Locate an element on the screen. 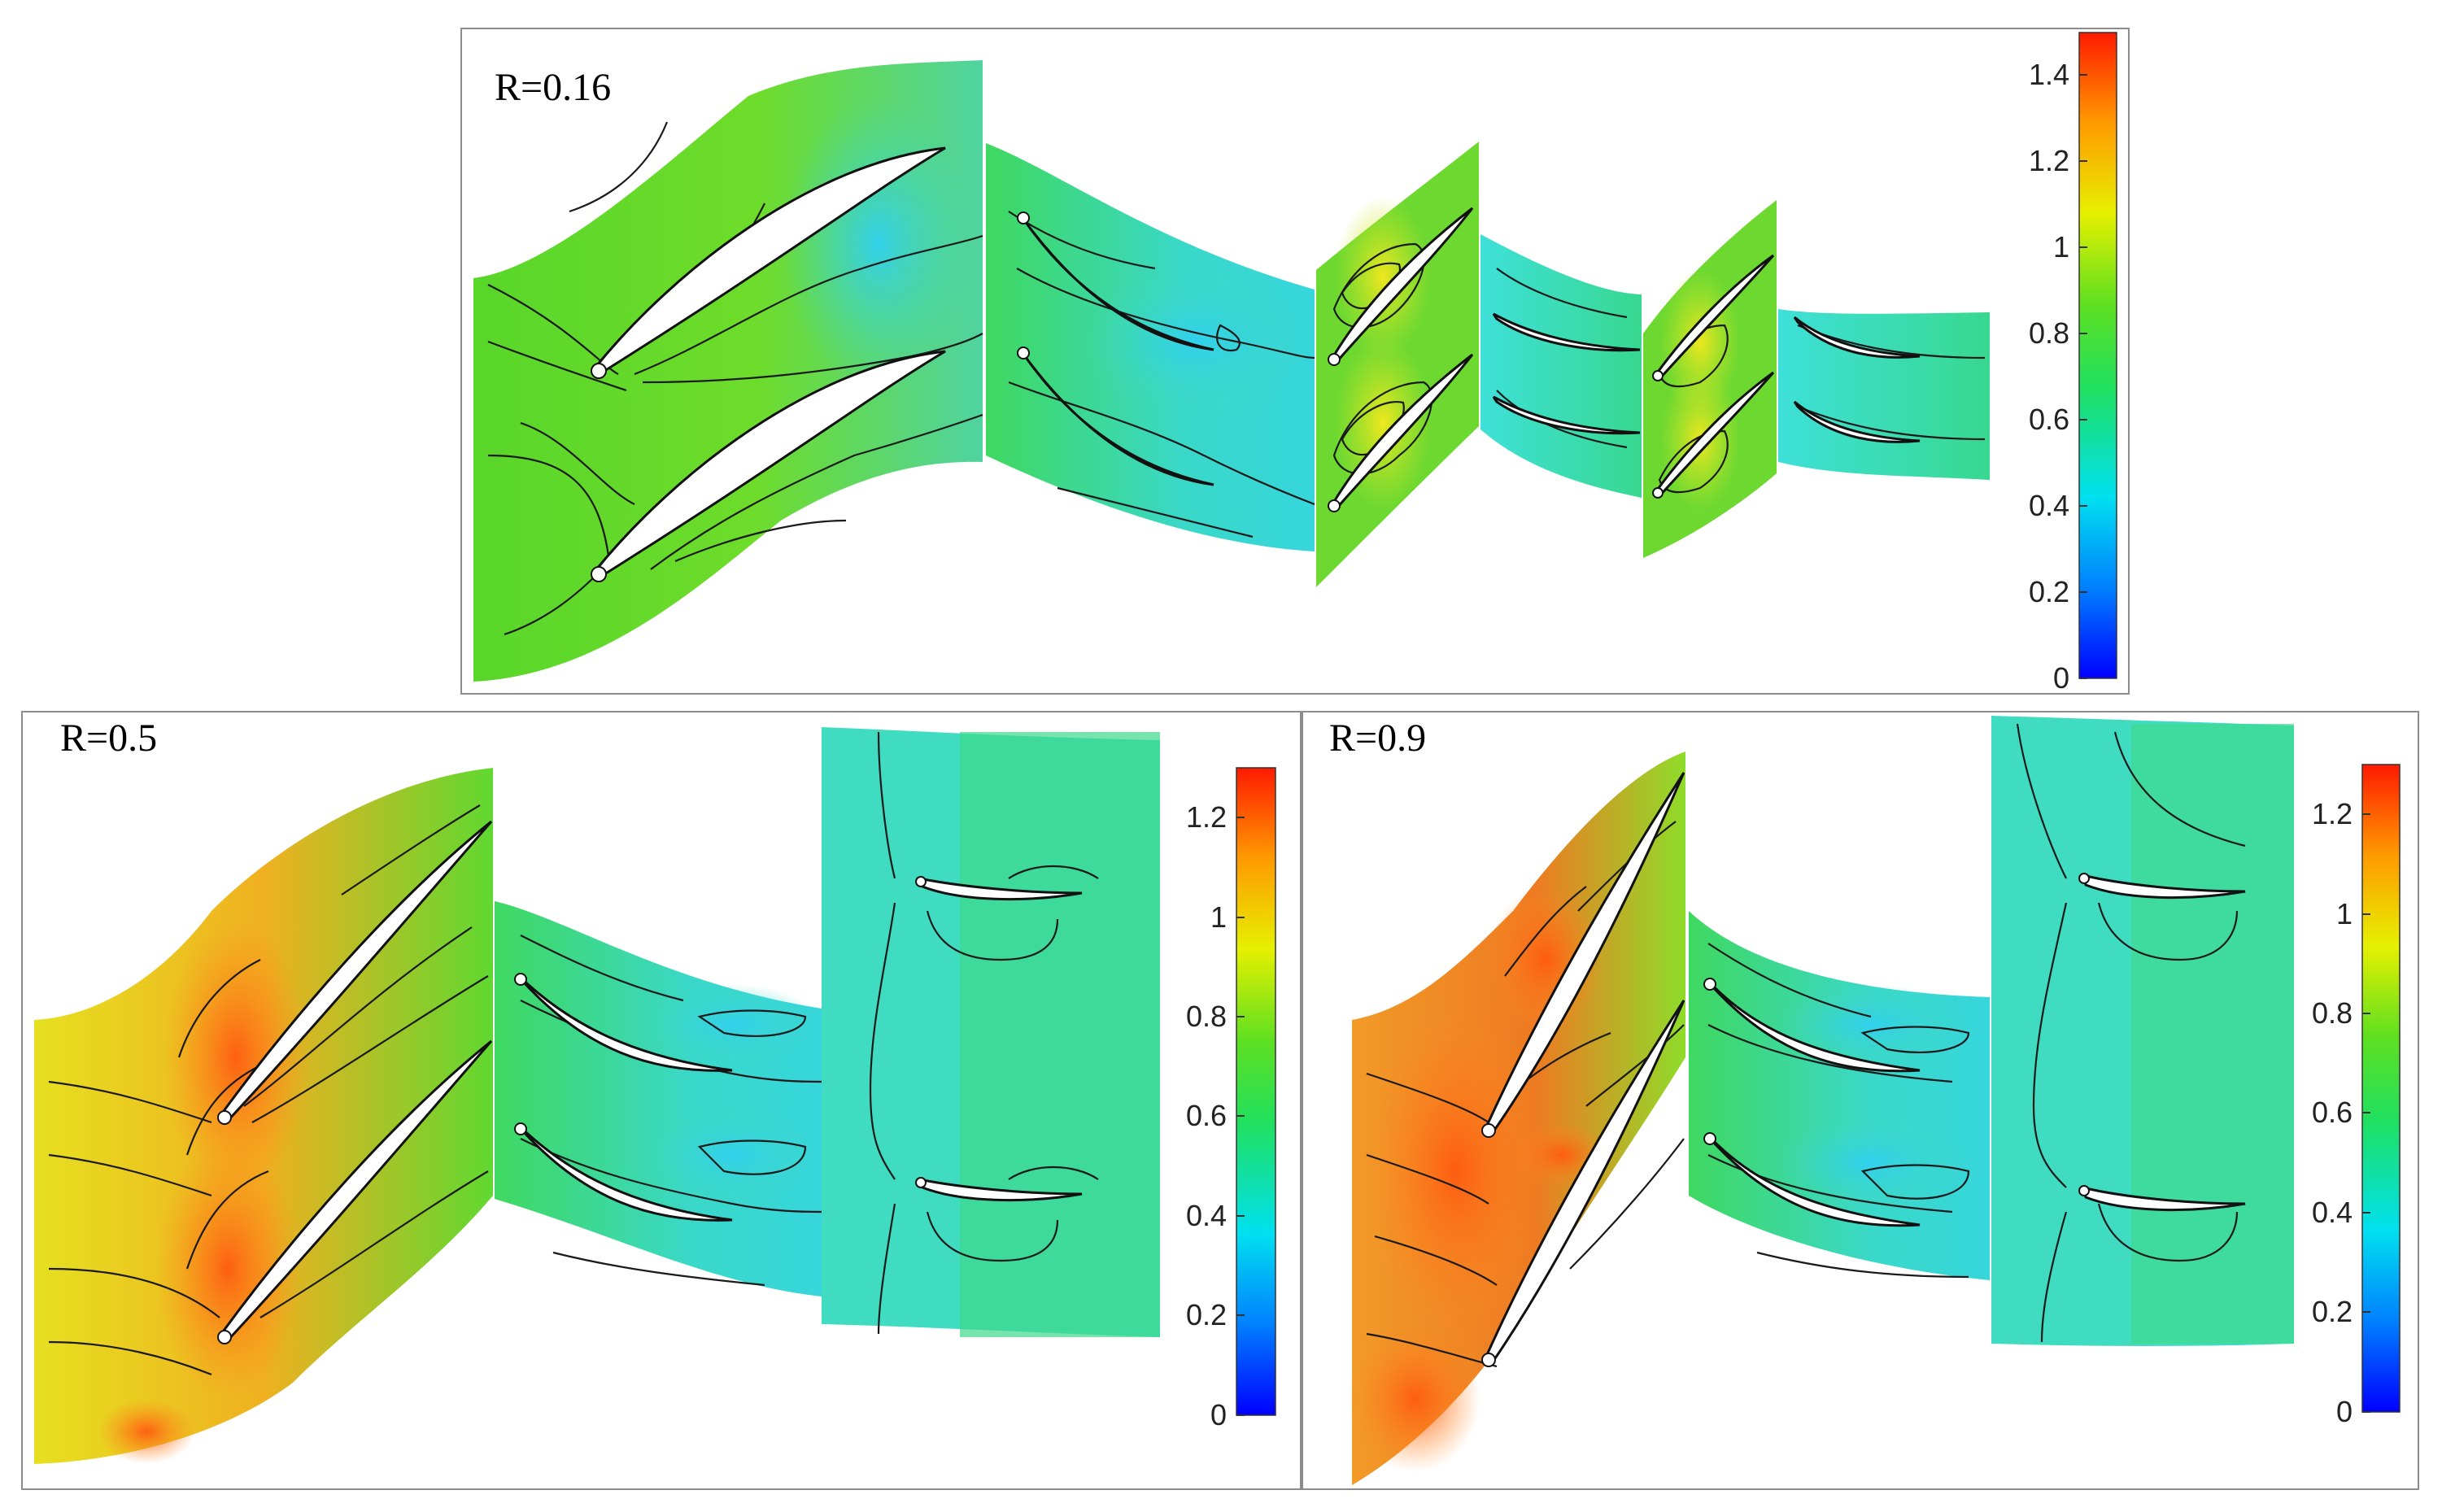 This screenshot has width=2442, height=1512. colorbar-r09: 0 0.2 0.4 0.6 0.8 1 1.2 is located at coordinates (2356, 1096).